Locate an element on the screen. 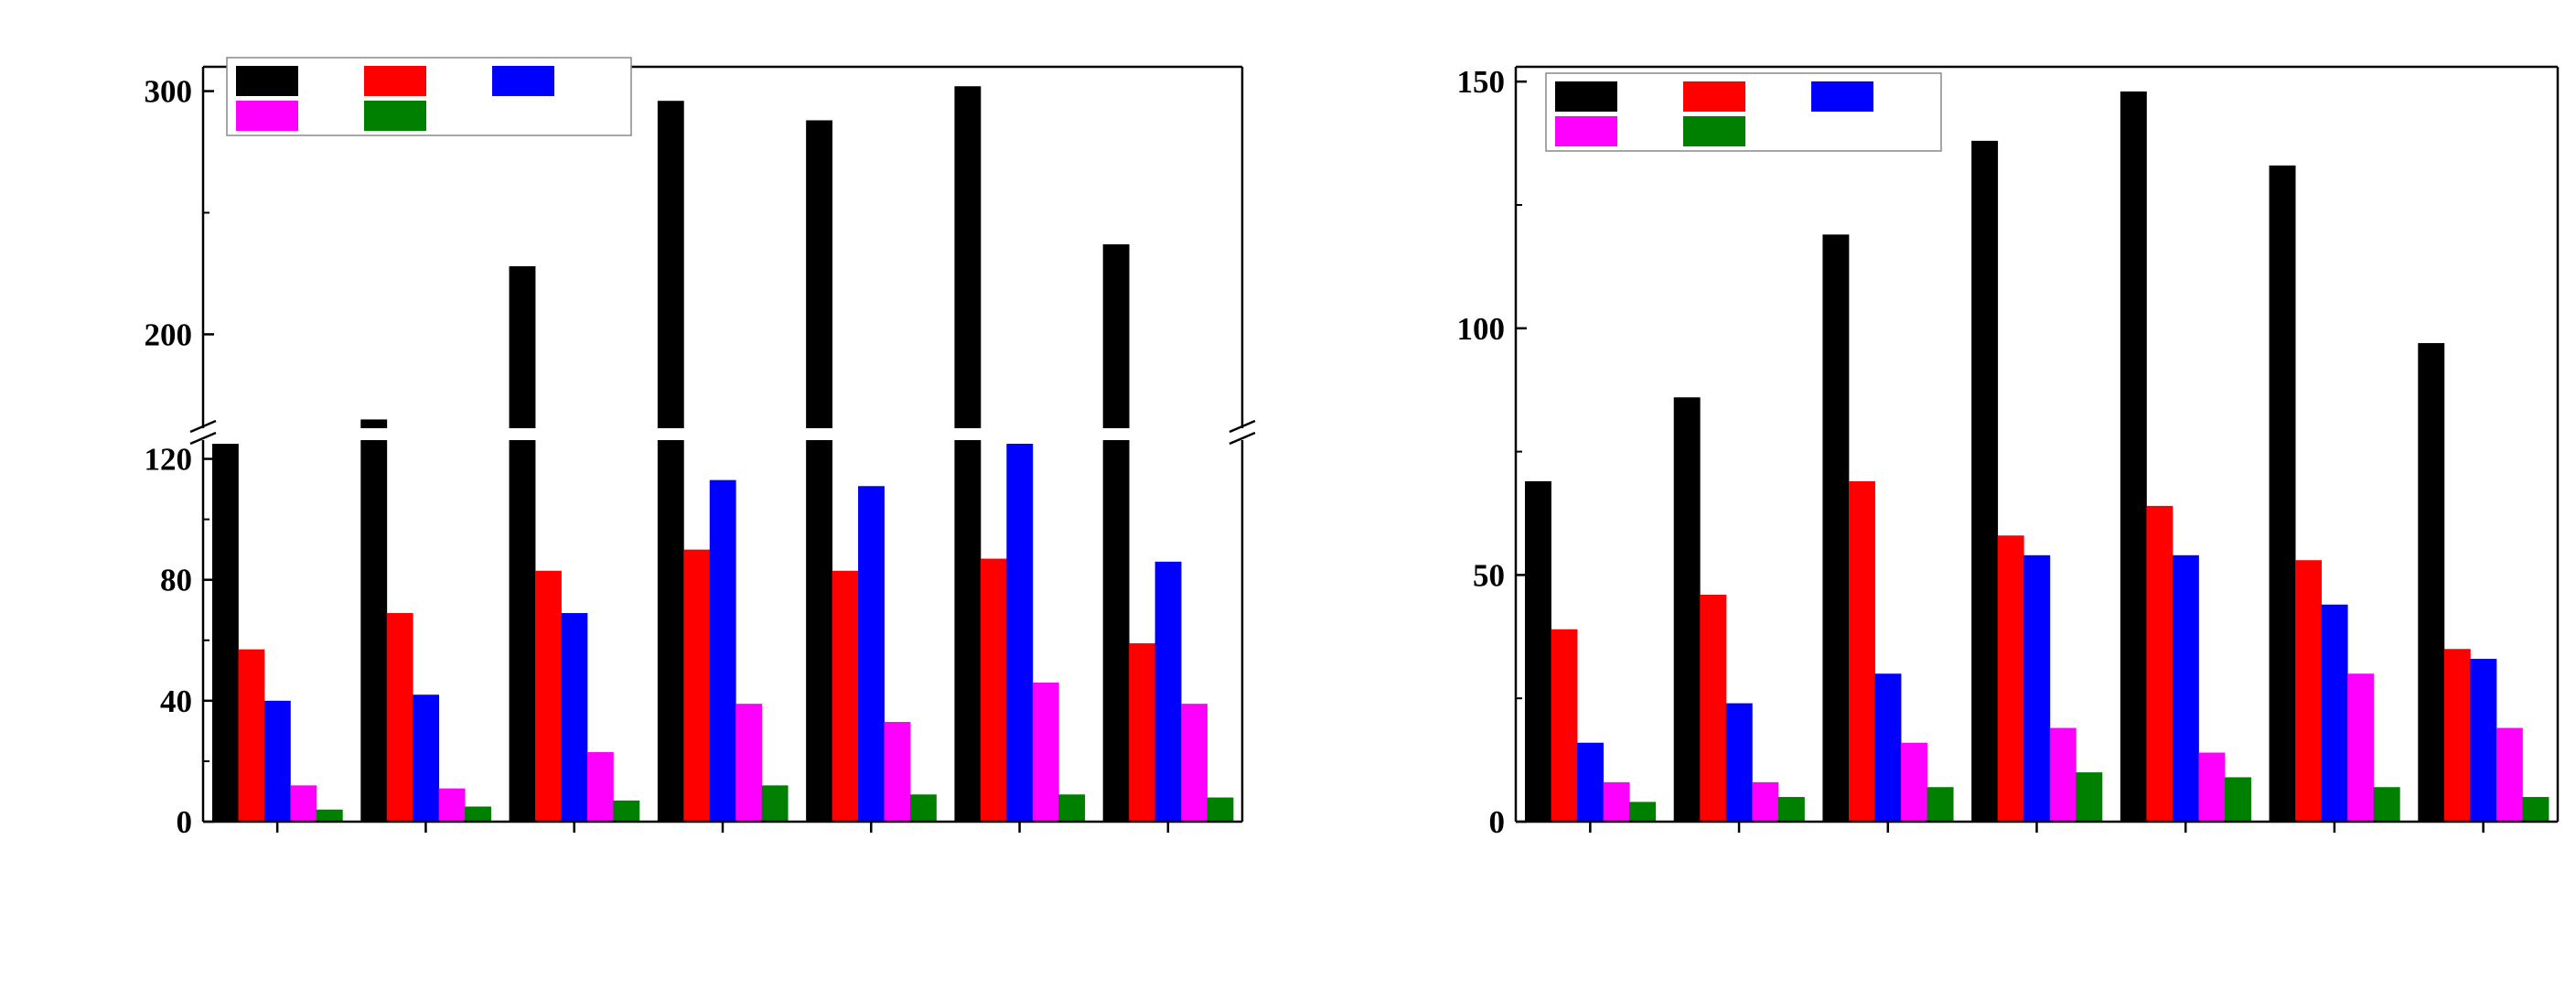 The height and width of the screenshot is (1001, 2576). y-tick-label-300: 300 is located at coordinates (169, 92).